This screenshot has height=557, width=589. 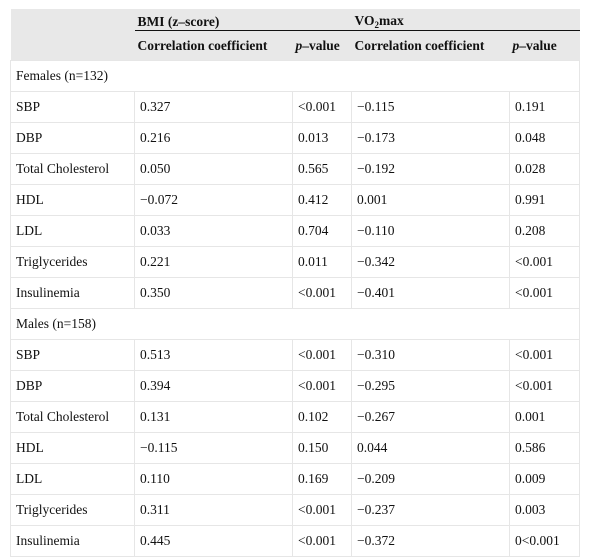 I want to click on vo2-correlation-cell: −0.115, so click(x=430, y=107).